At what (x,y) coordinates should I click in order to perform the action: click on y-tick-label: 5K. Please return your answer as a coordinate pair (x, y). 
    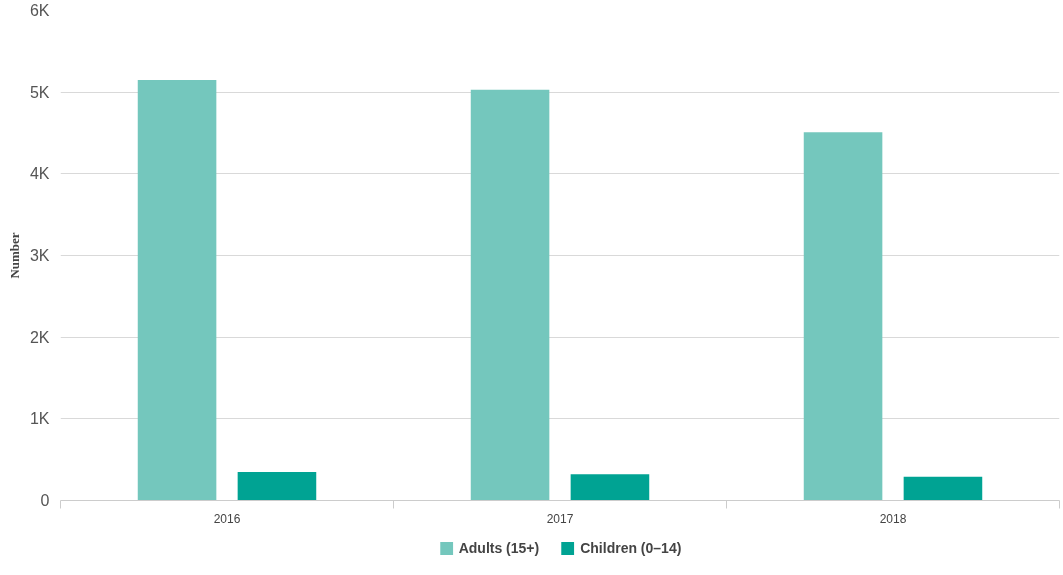
    Looking at the image, I should click on (39, 92).